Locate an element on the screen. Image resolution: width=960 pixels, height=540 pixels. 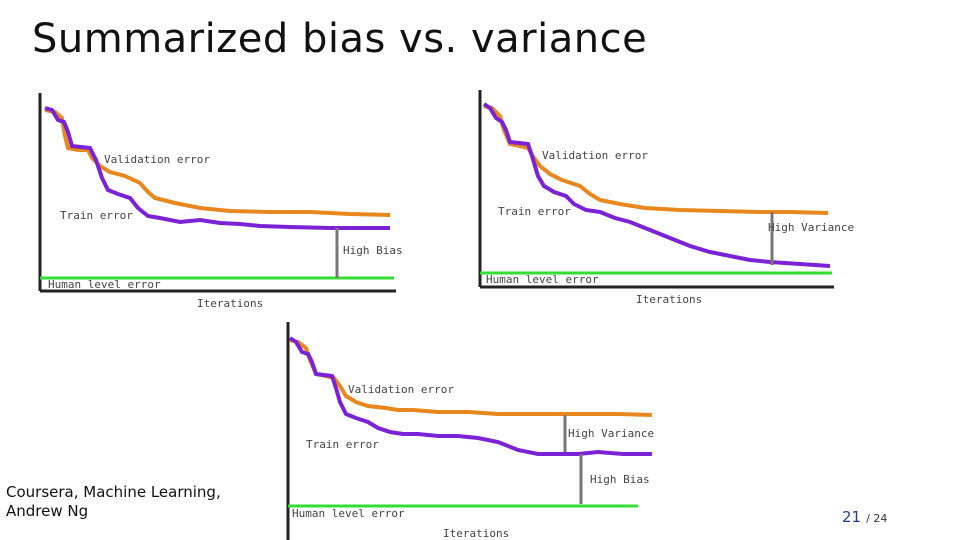
page-current: 21 is located at coordinates (852, 517).